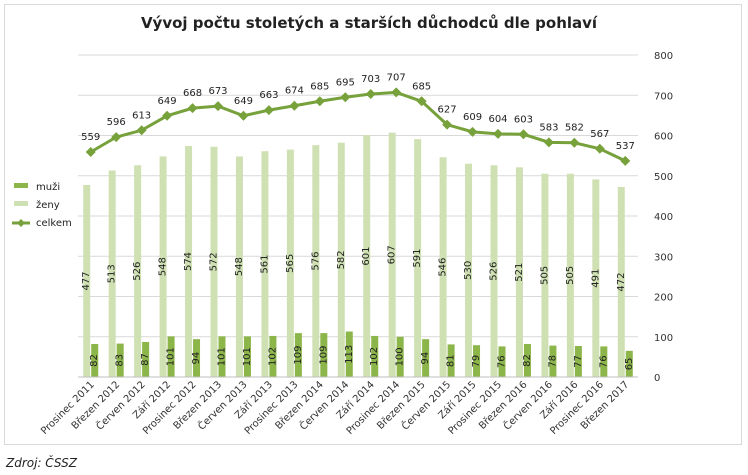  I want to click on data-label-muzi: 79, so click(476, 361).